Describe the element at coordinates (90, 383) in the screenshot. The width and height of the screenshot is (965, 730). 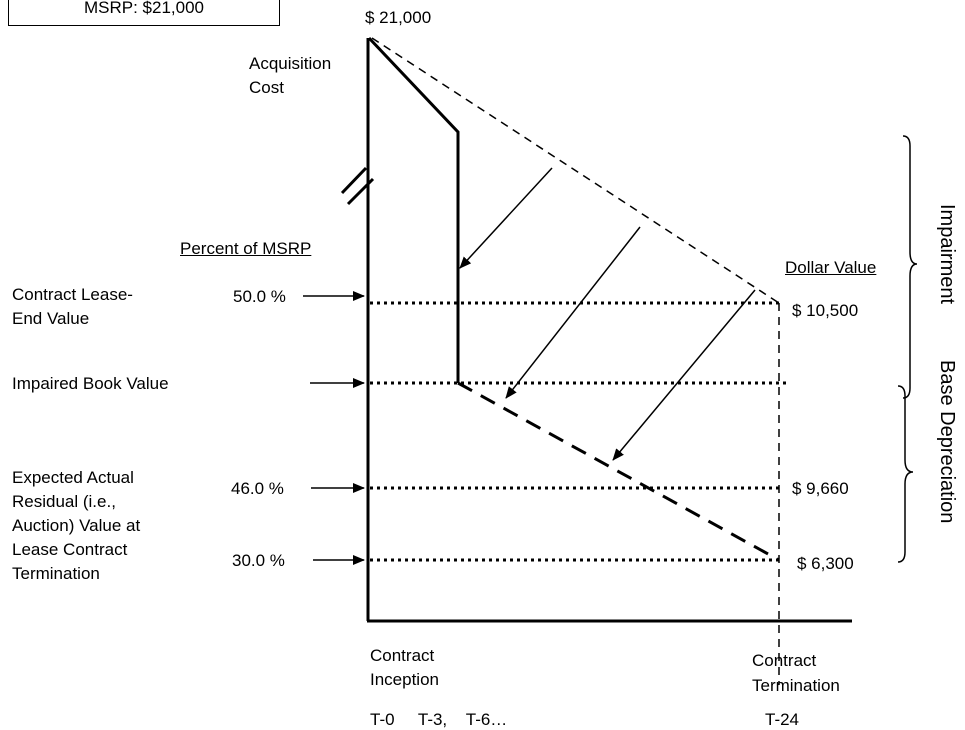
I see `impaired-book-value-label: Impaired Book Value` at that location.